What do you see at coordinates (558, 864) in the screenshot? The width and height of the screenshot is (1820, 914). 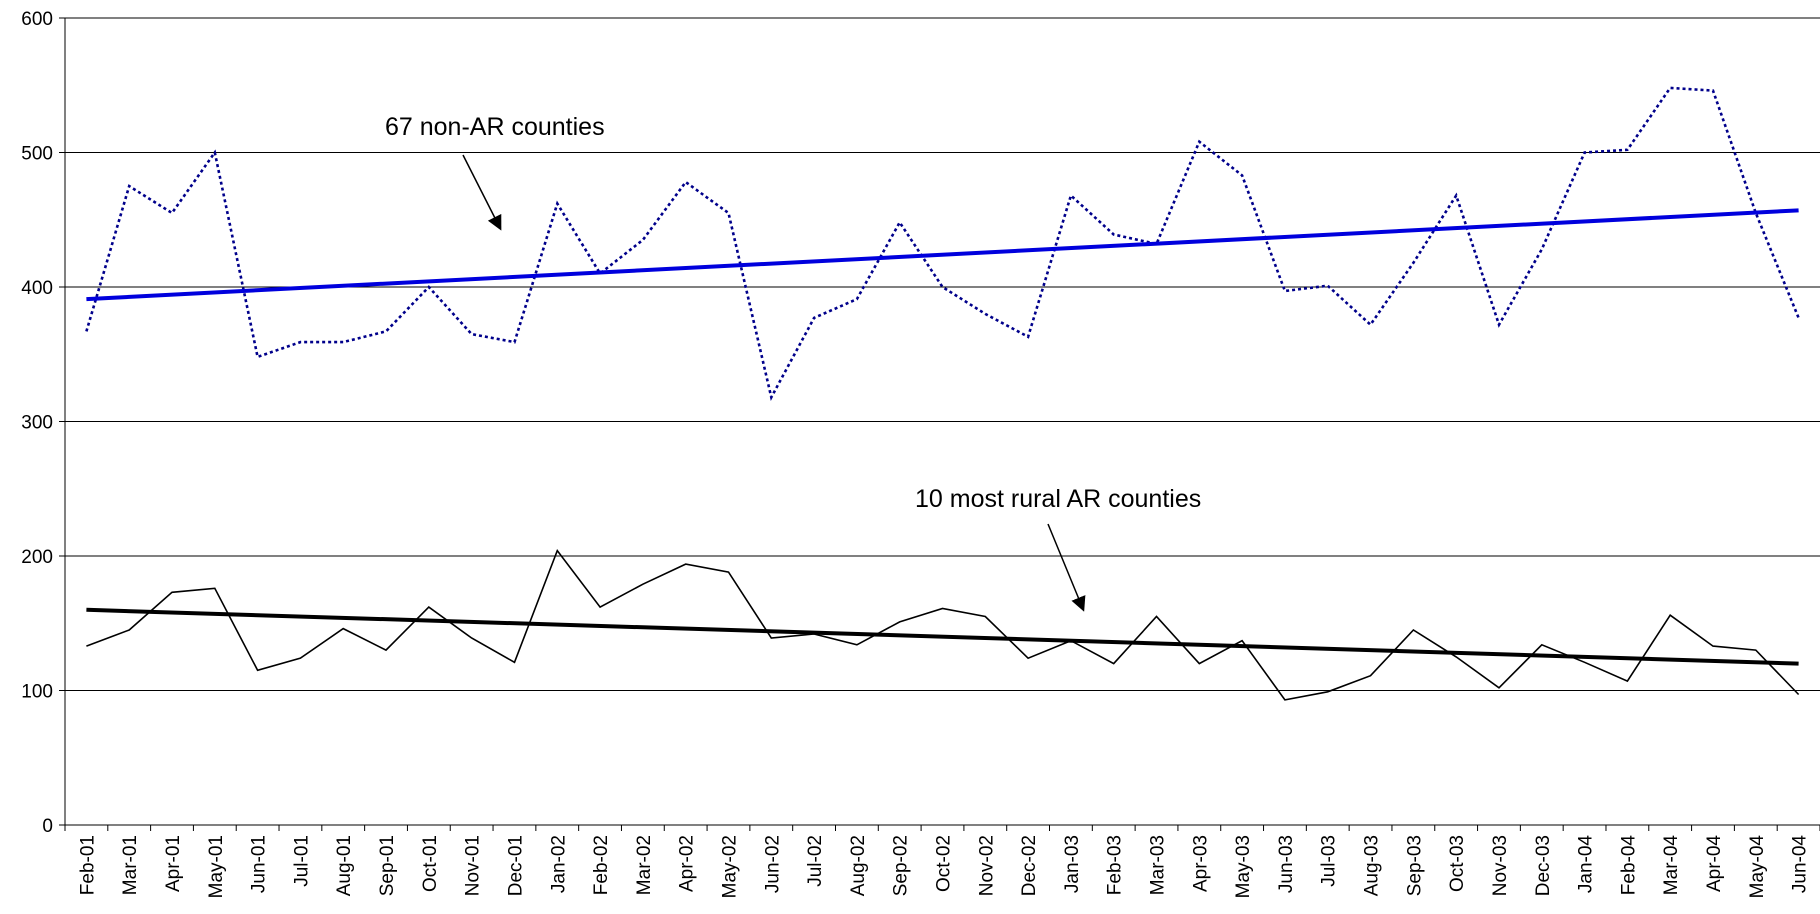 I see `x-tick-label: Jan-02` at bounding box center [558, 864].